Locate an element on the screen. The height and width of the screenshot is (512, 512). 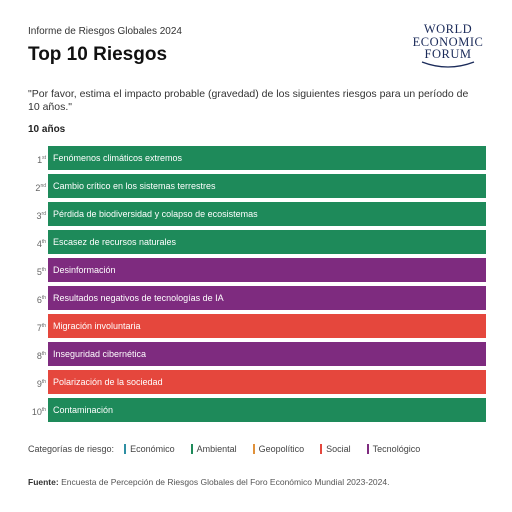
risk-rank-number: 6 is located at coordinates (39, 300).